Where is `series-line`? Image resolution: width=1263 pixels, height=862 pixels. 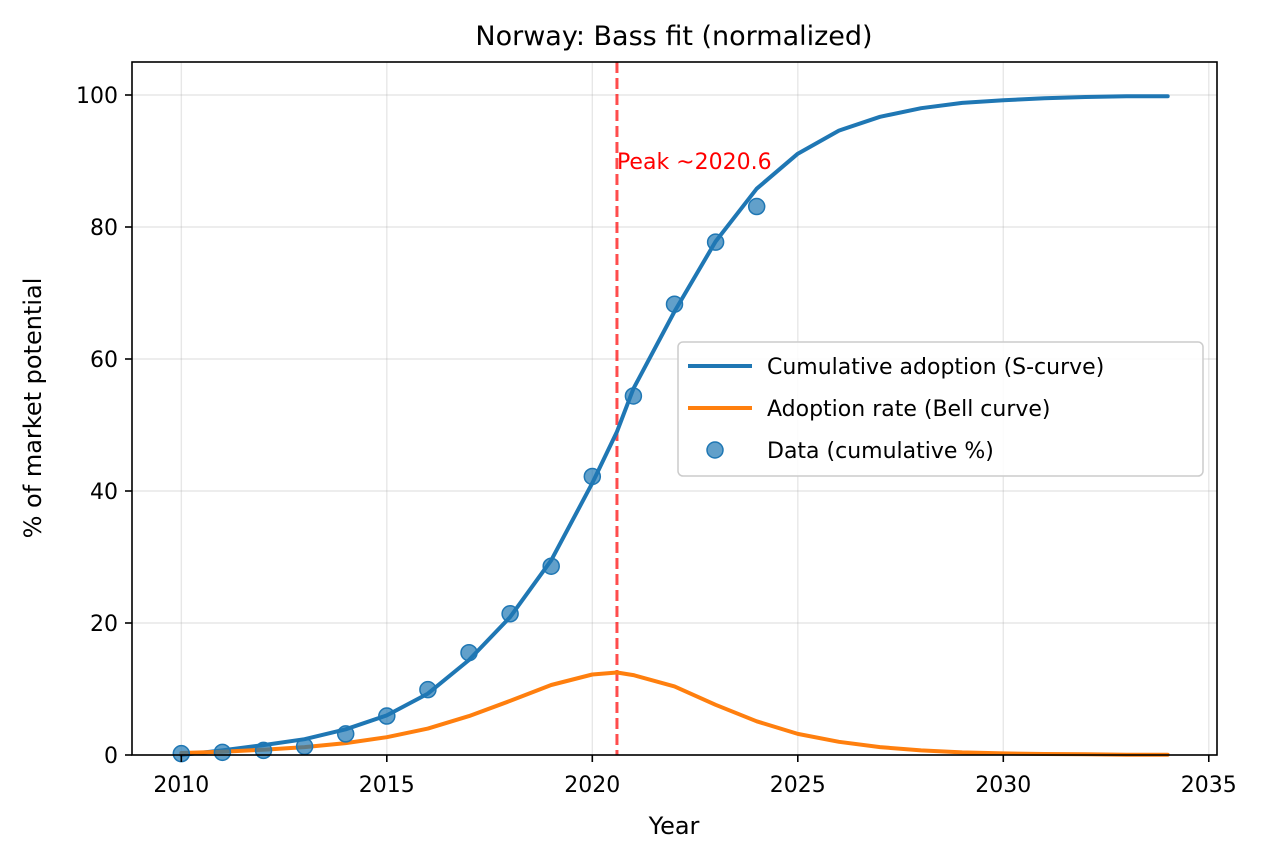
series-line is located at coordinates (674, 713).